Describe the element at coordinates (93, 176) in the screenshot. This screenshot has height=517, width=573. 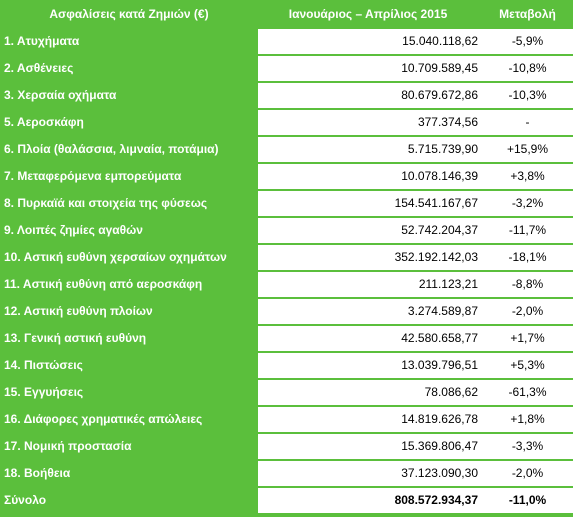
I see `row-label: 7. Μεταφερόμενα εμπορεύματα` at that location.